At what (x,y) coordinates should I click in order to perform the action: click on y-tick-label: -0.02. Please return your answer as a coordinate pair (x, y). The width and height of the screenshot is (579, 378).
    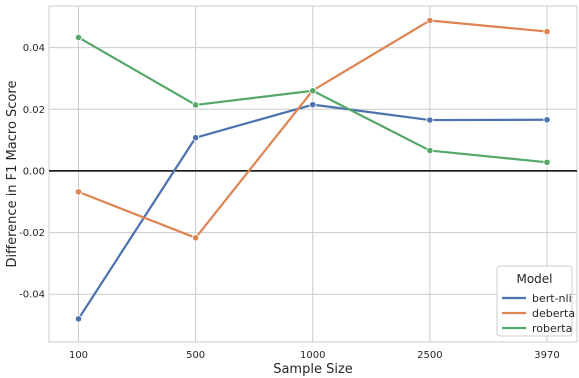
    Looking at the image, I should click on (32, 233).